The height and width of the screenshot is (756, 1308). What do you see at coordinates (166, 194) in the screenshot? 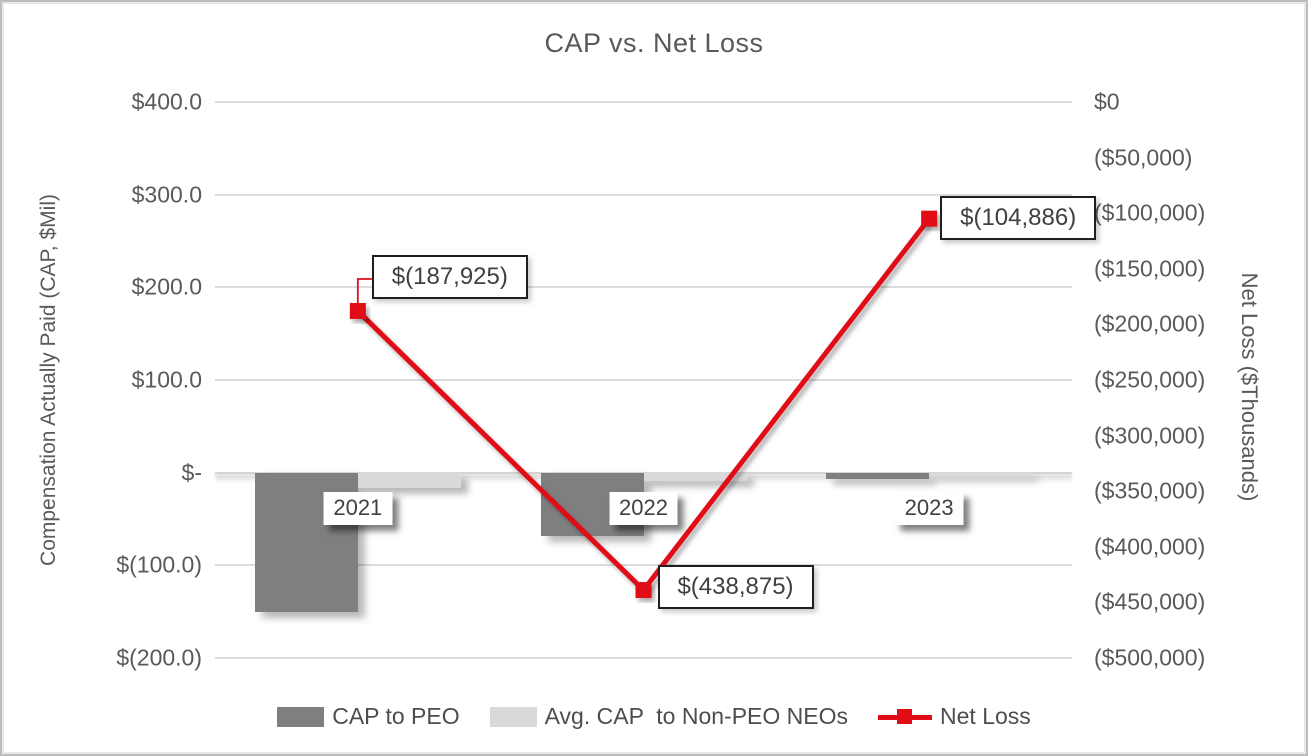
I see `left-tick-label: $300.0` at bounding box center [166, 194].